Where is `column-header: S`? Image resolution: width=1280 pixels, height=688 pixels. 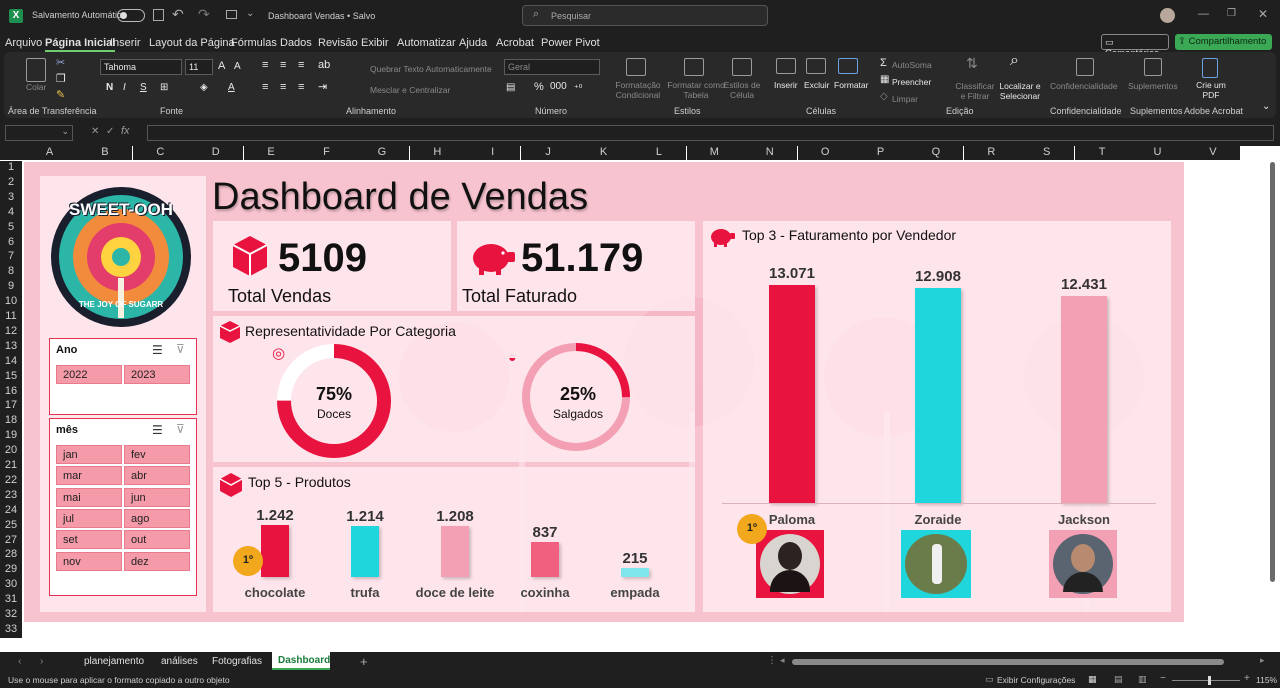
column-header: S is located at coordinates (1047, 153).